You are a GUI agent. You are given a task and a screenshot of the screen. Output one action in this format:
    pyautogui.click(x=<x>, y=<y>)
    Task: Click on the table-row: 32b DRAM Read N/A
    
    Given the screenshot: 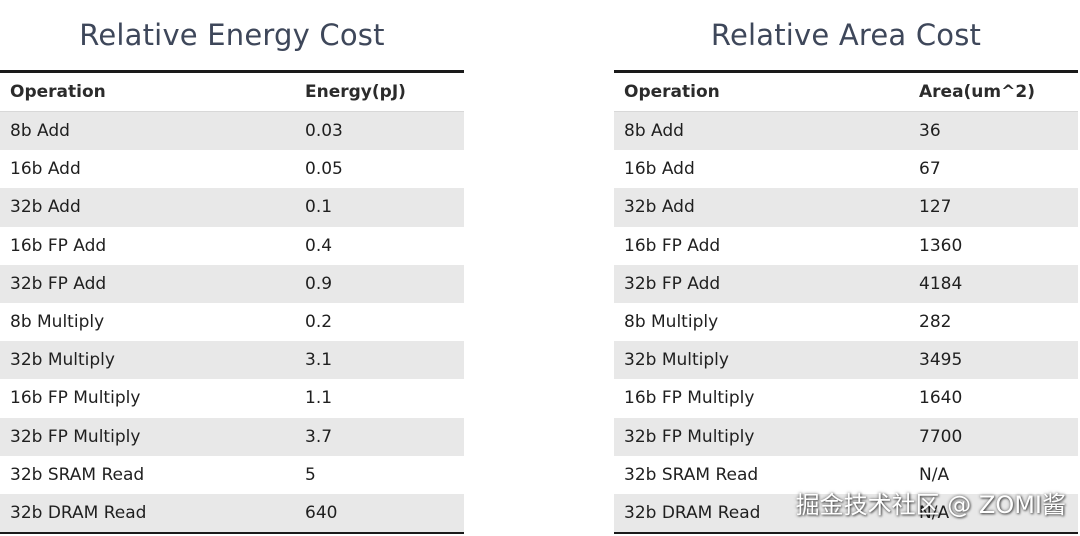 What is the action you would take?
    pyautogui.click(x=846, y=513)
    